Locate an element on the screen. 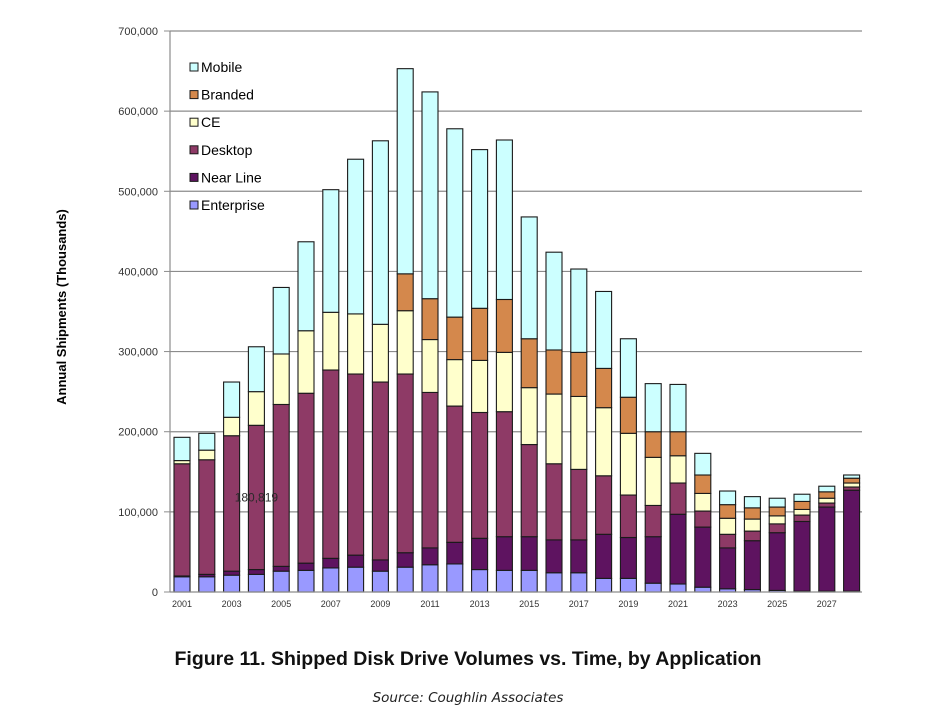  bar-segment-mobile-2003 is located at coordinates (232, 399).